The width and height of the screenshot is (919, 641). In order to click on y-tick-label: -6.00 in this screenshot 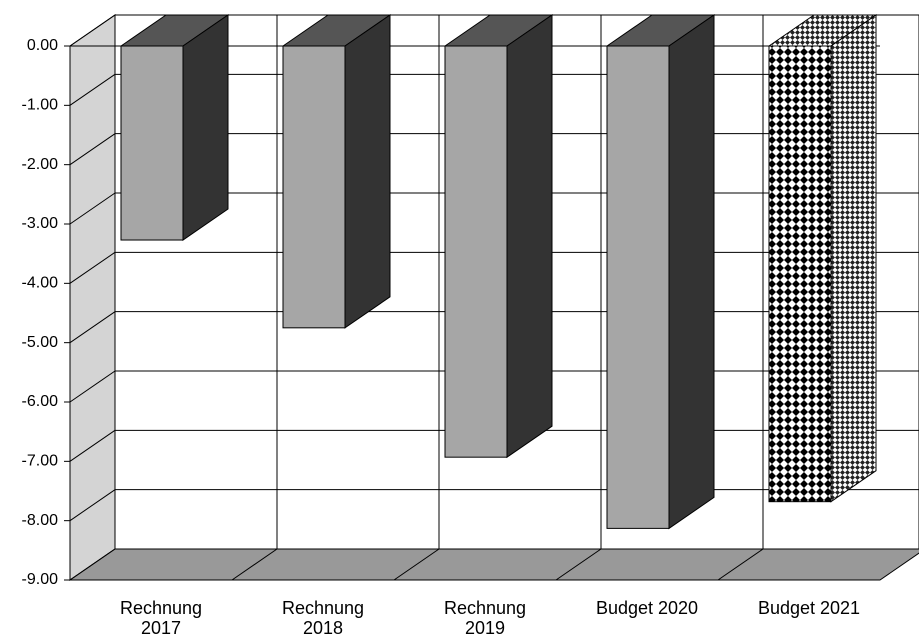, I will do `click(40, 401)`.